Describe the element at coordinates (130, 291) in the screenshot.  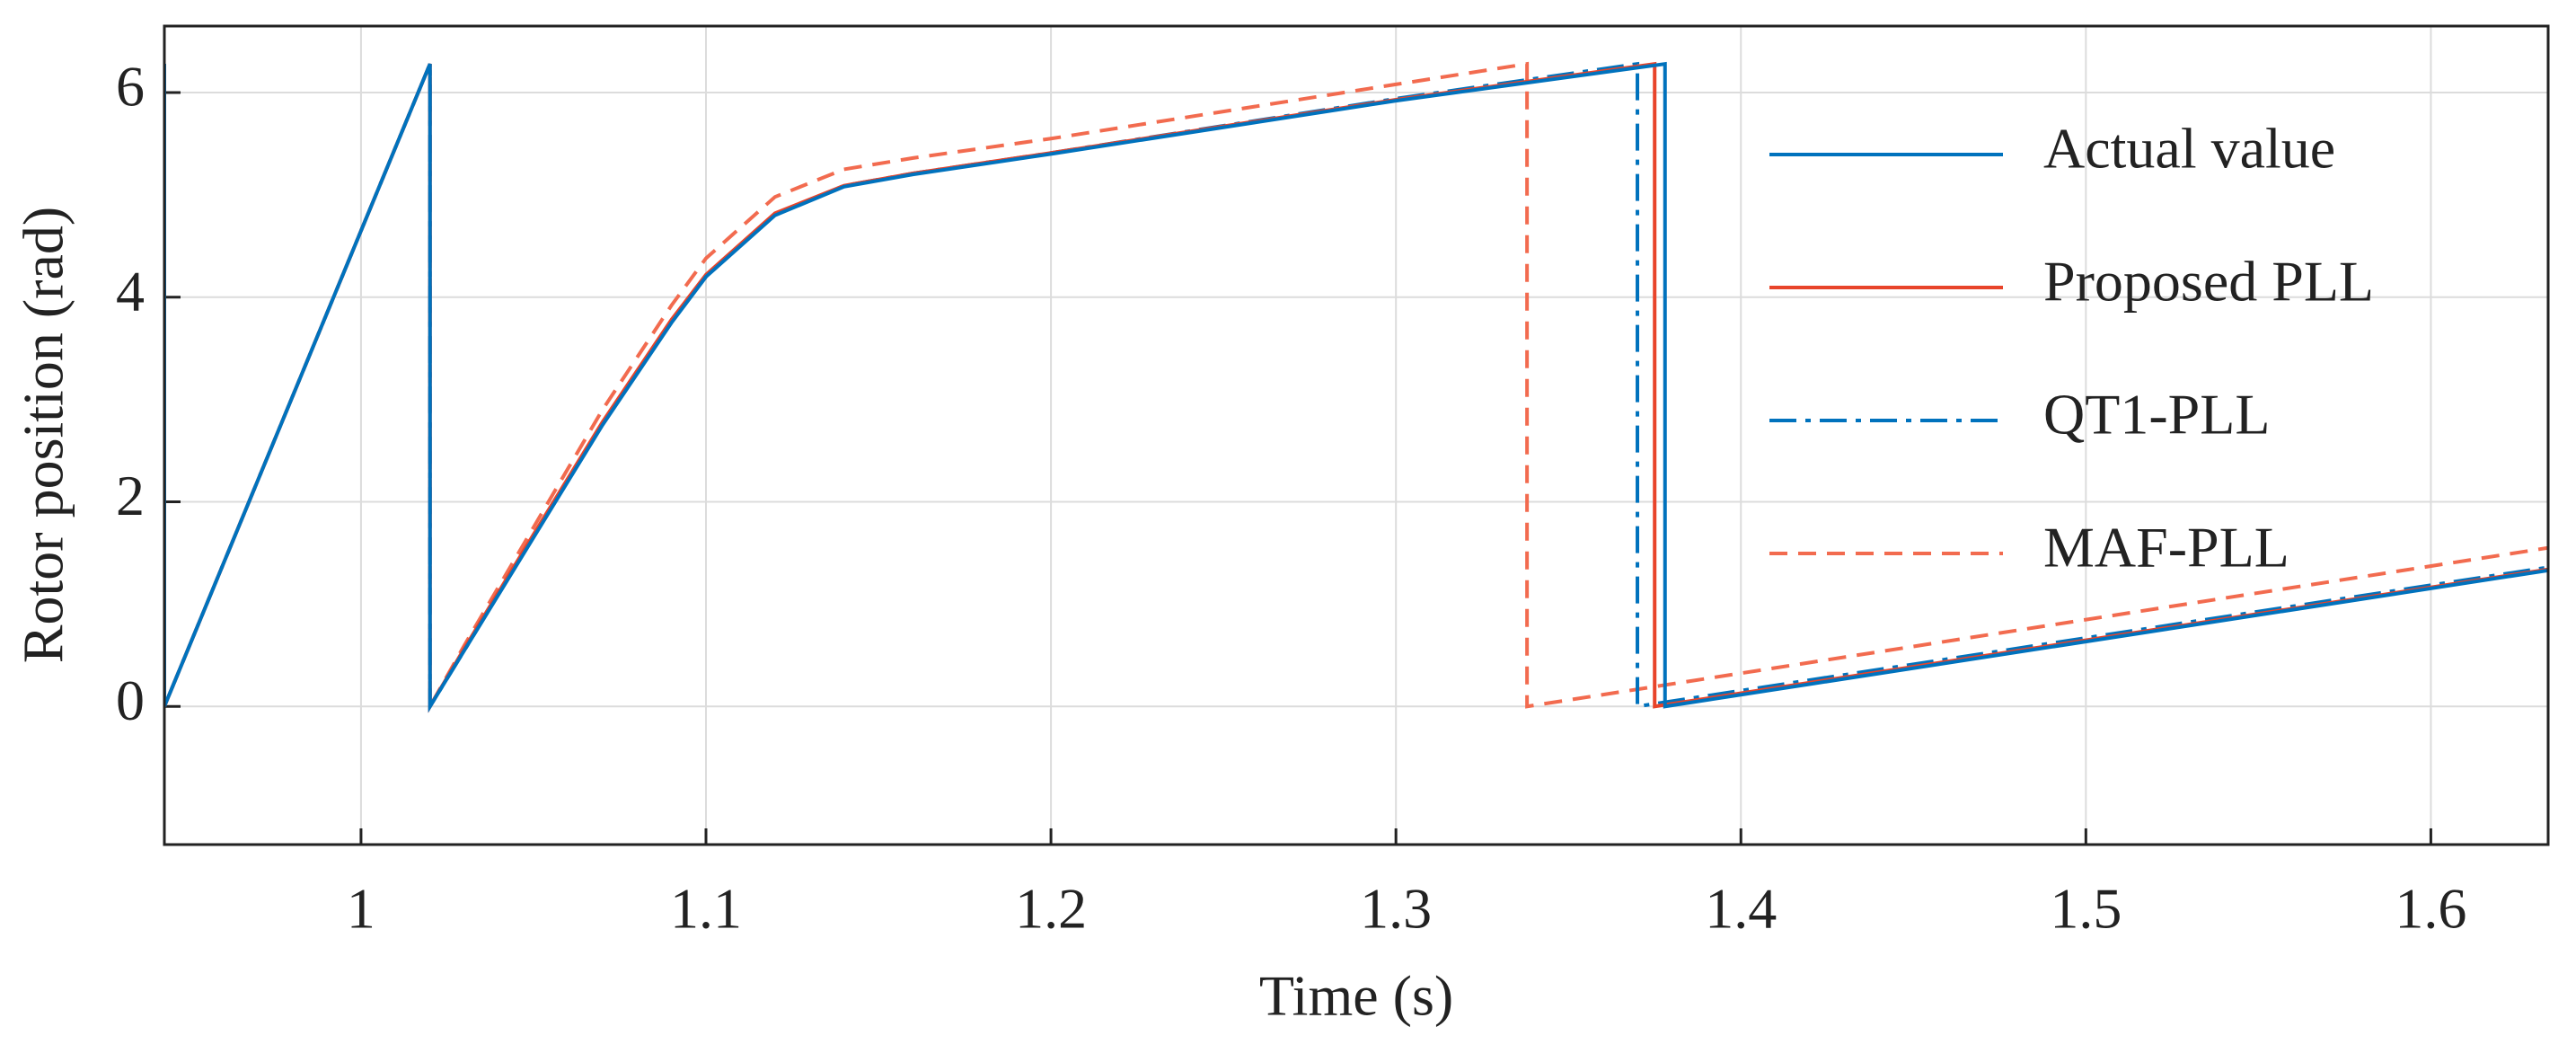
I see `y-tick-label: 4` at that location.